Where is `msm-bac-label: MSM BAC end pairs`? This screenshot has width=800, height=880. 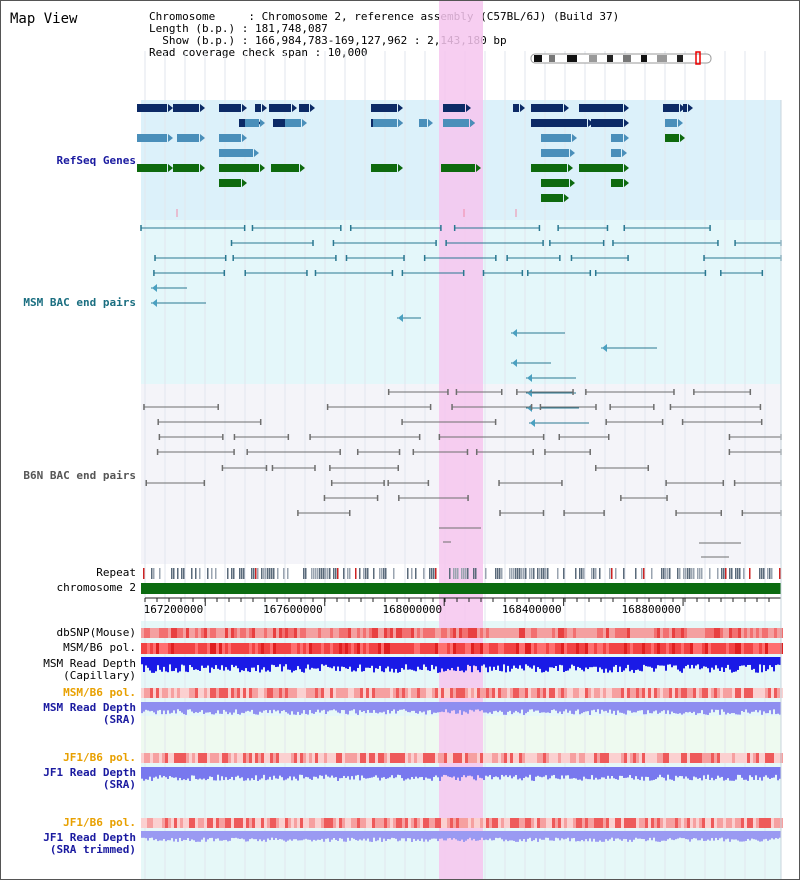
msm-bac-label: MSM BAC end pairs is located at coordinates (79, 302).